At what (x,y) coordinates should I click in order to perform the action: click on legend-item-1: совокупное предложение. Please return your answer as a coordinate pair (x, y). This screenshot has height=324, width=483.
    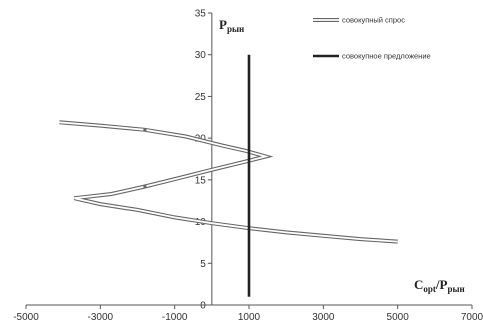
    Looking at the image, I should click on (372, 56).